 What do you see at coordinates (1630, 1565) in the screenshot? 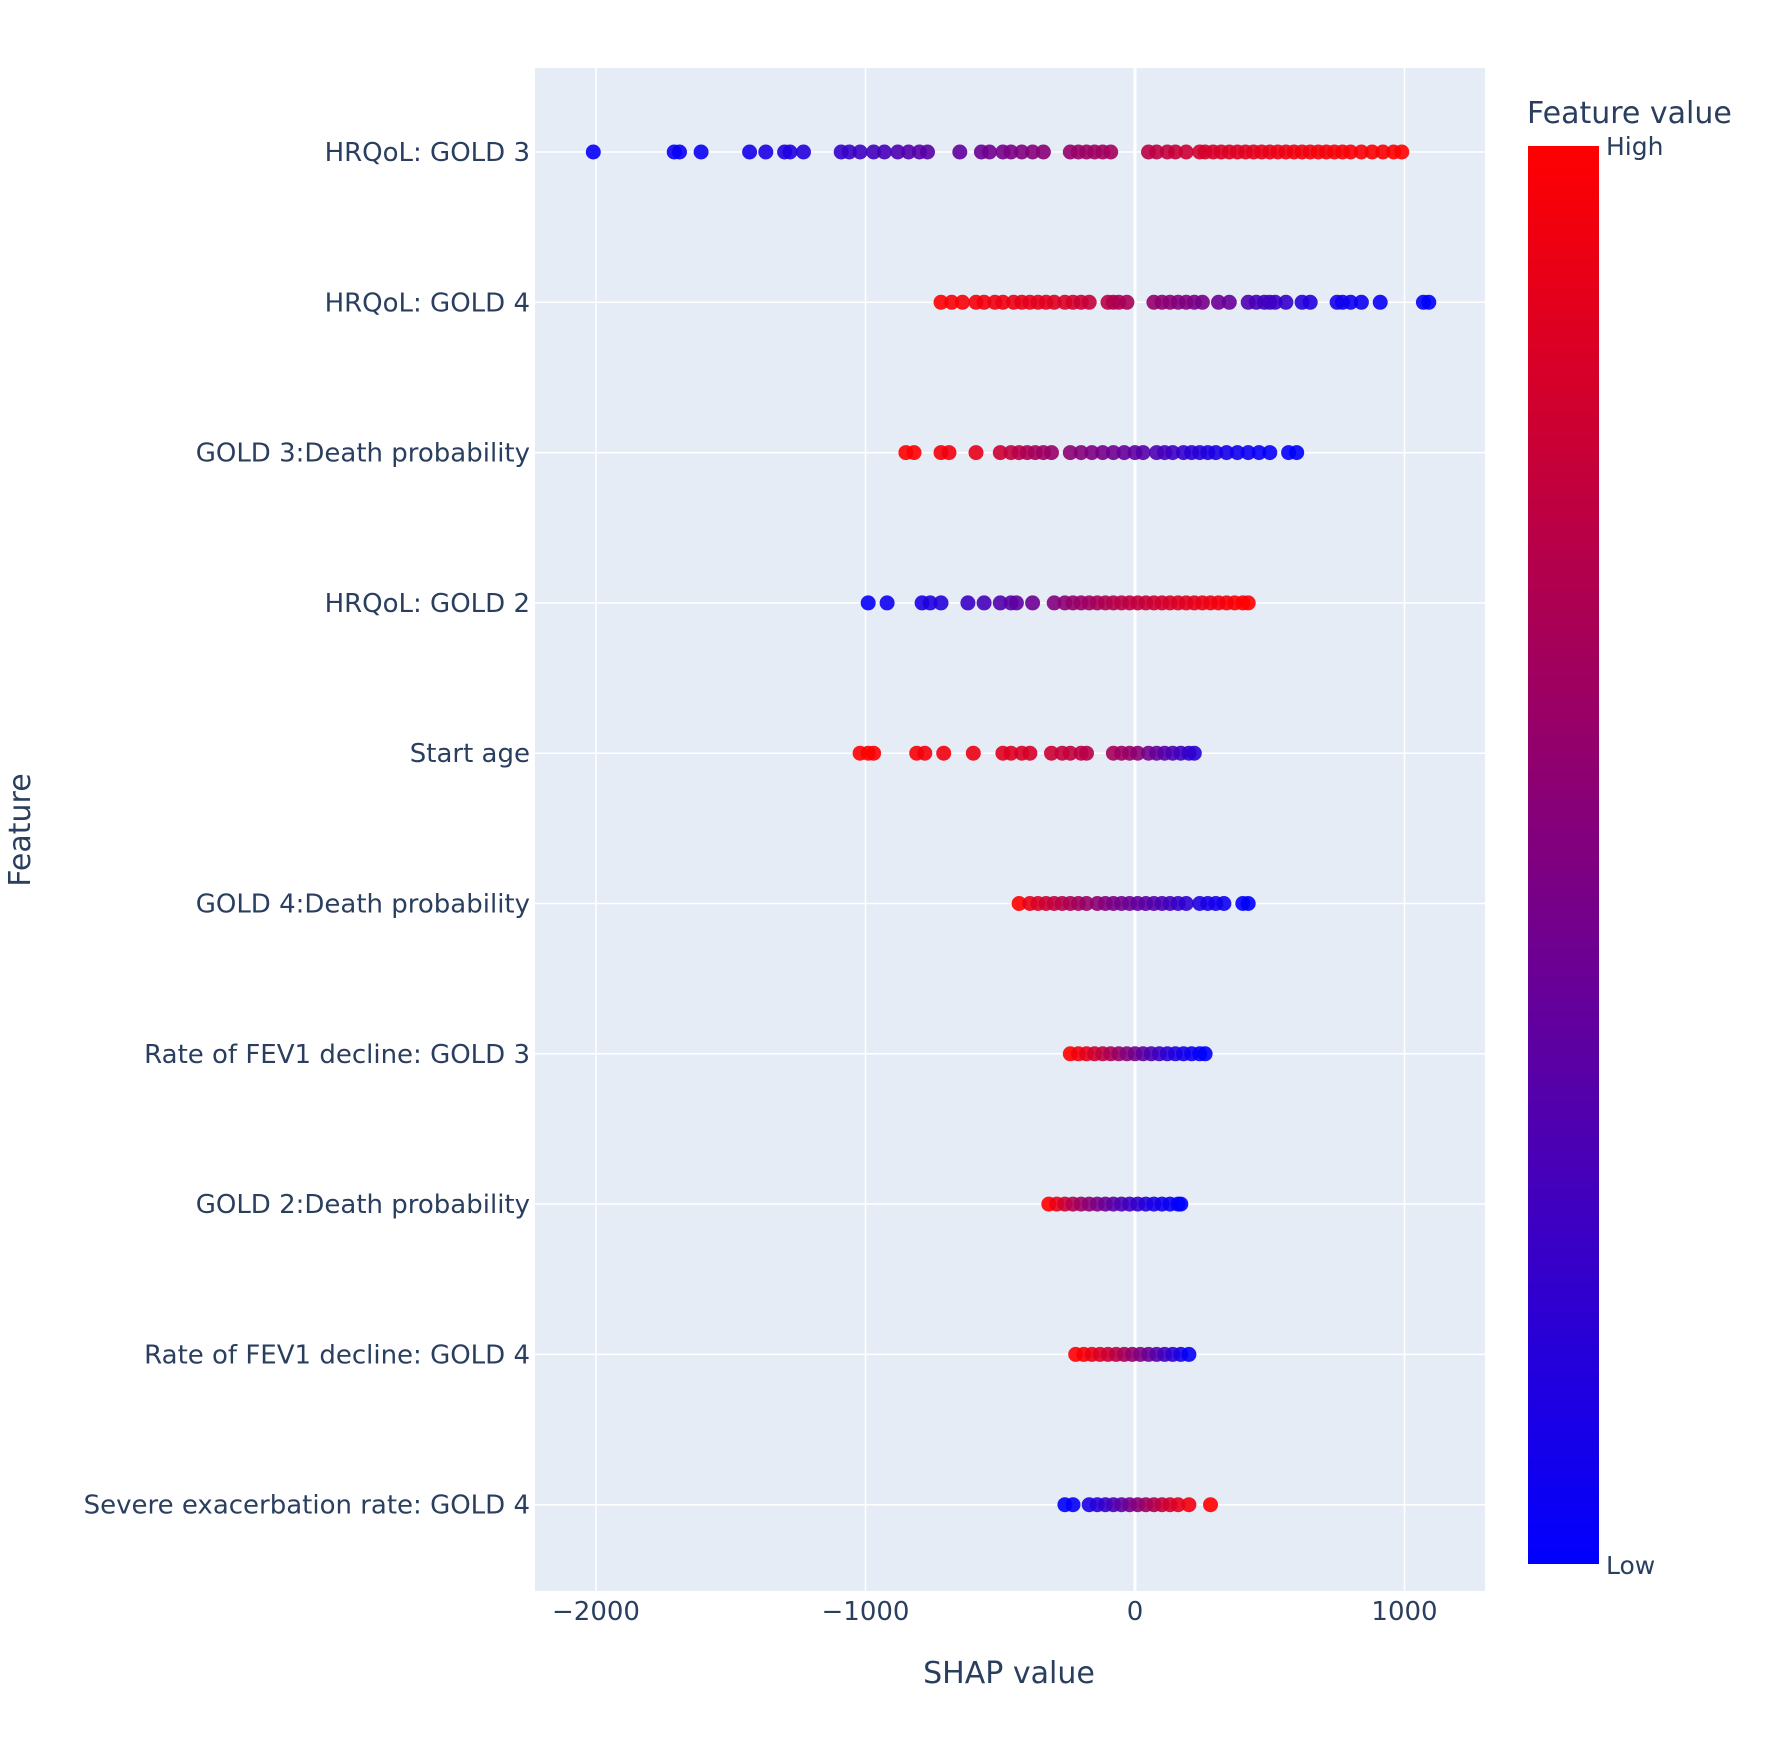
I see `colorbar-low-label: Low` at bounding box center [1630, 1565].